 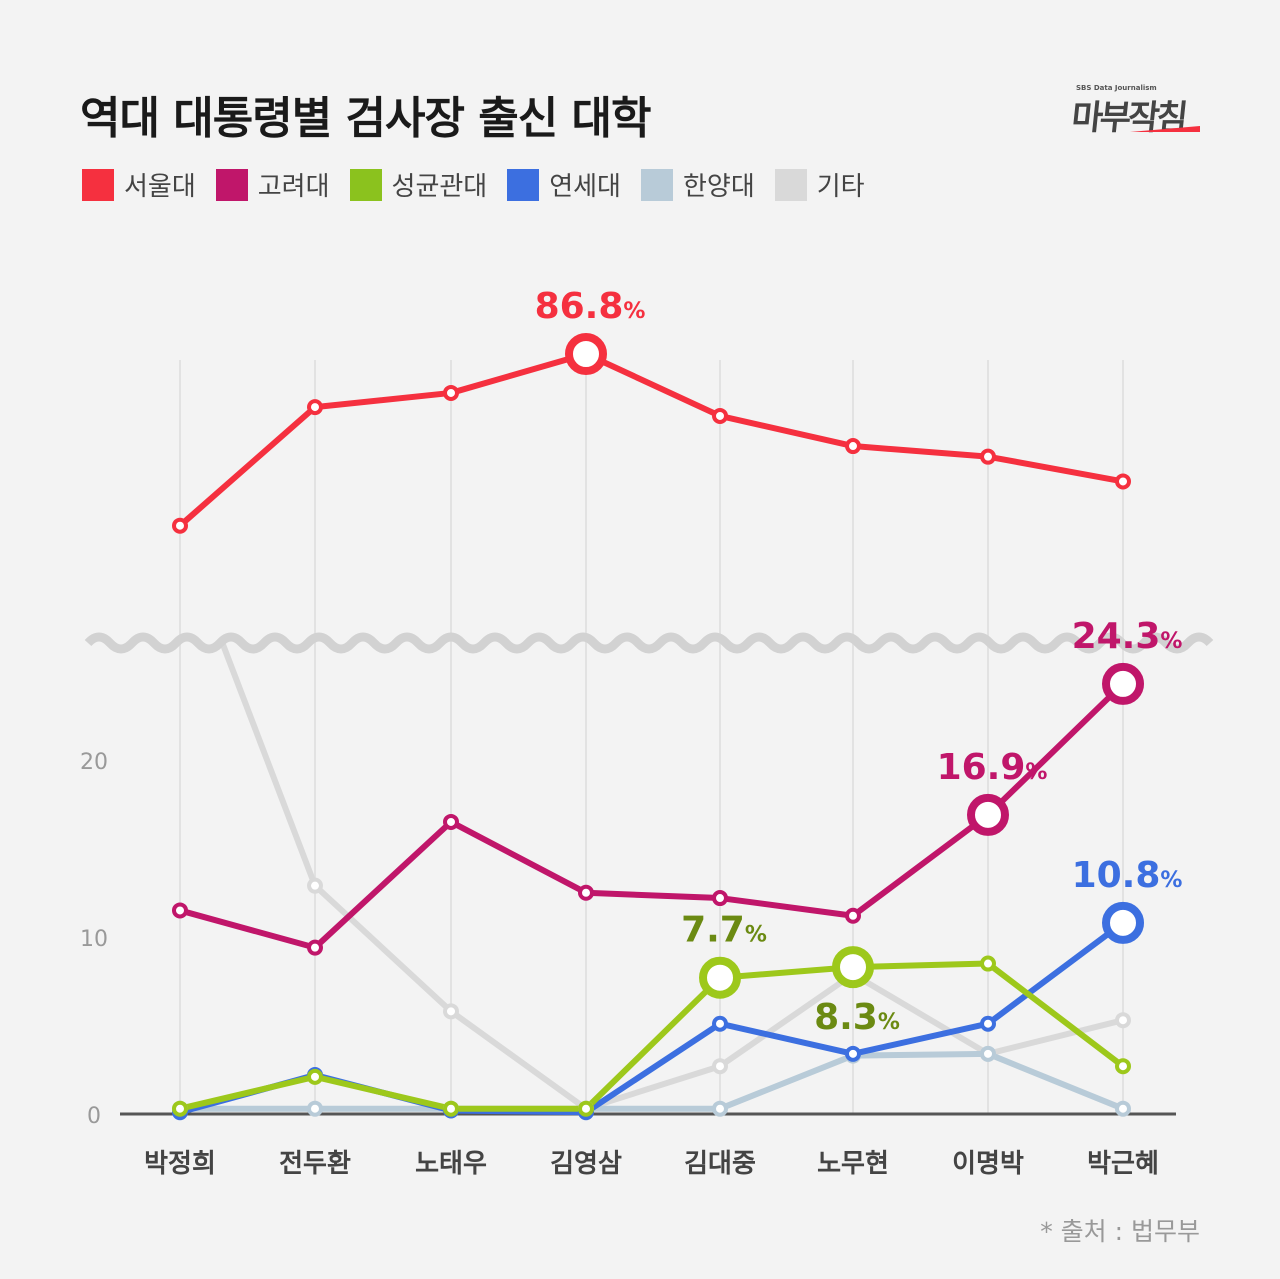 What do you see at coordinates (586, 1164) in the screenshot?
I see `x-tick-label: 김영삼` at bounding box center [586, 1164].